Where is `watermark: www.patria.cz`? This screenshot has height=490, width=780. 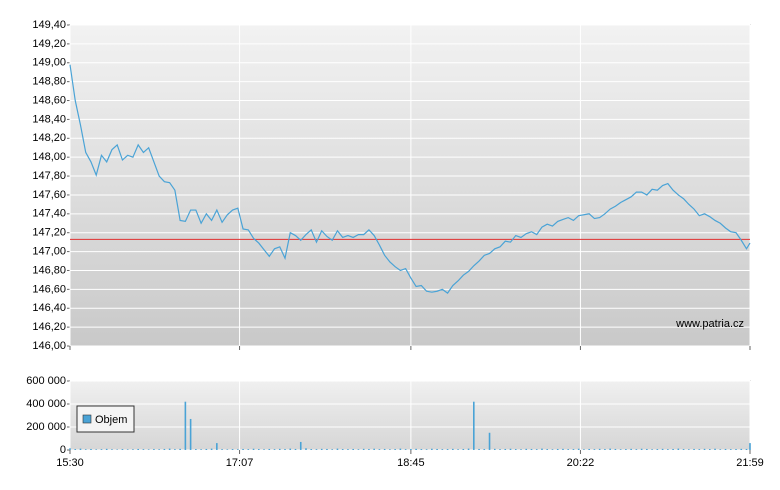
watermark: www.patria.cz is located at coordinates (709, 324).